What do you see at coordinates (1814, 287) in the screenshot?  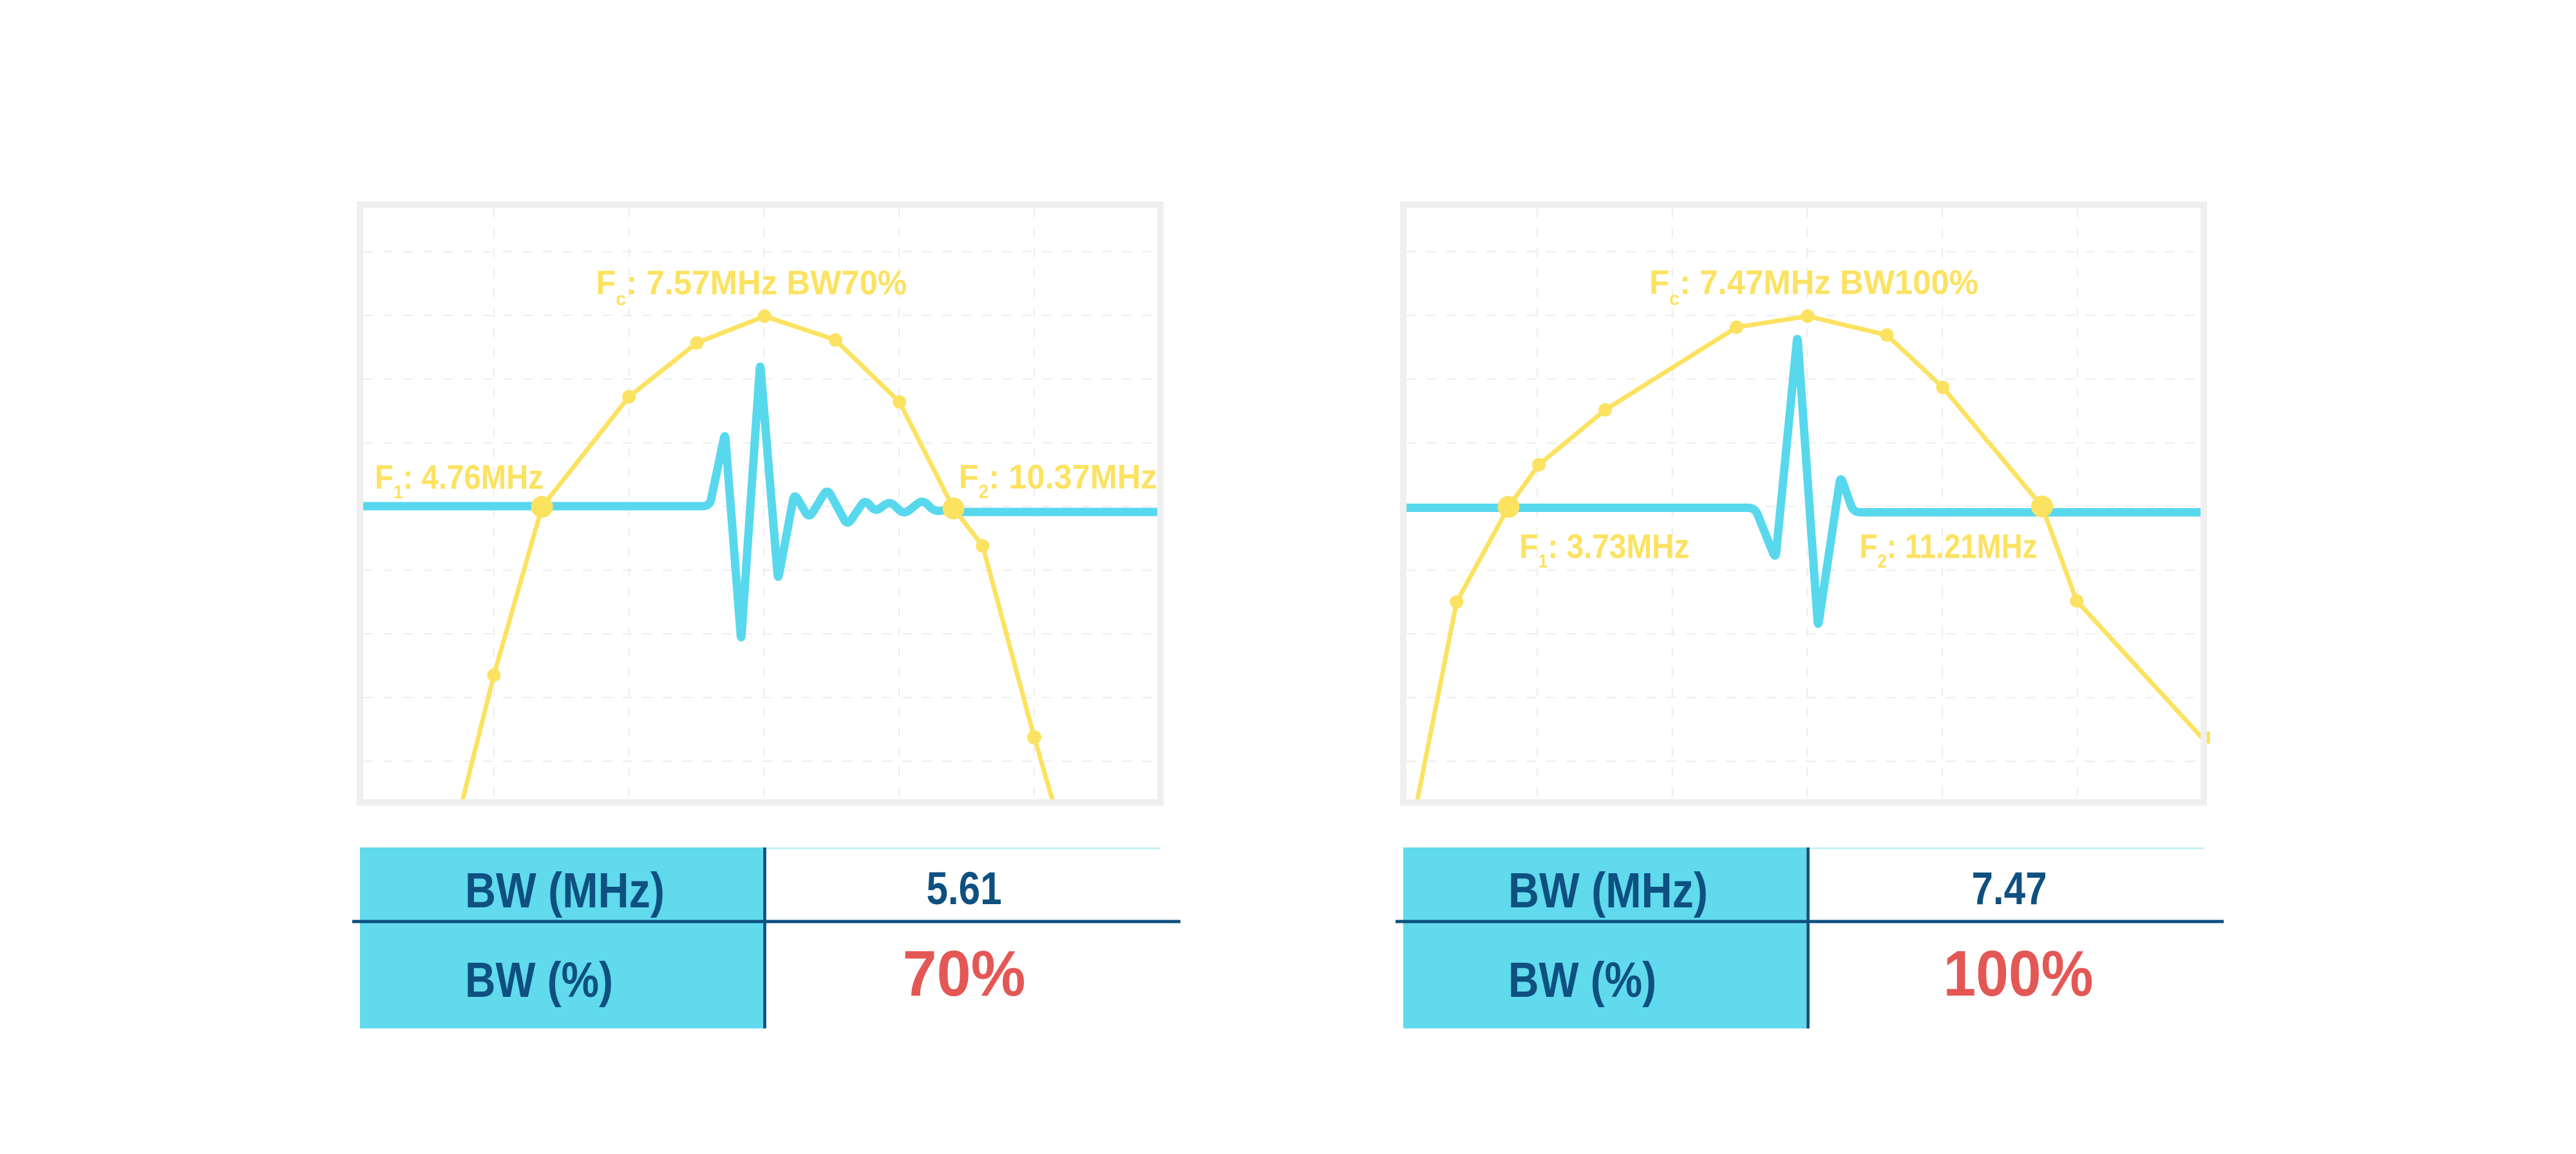 I see `svg-text: Fc: 7.47MHz BW100%` at bounding box center [1814, 287].